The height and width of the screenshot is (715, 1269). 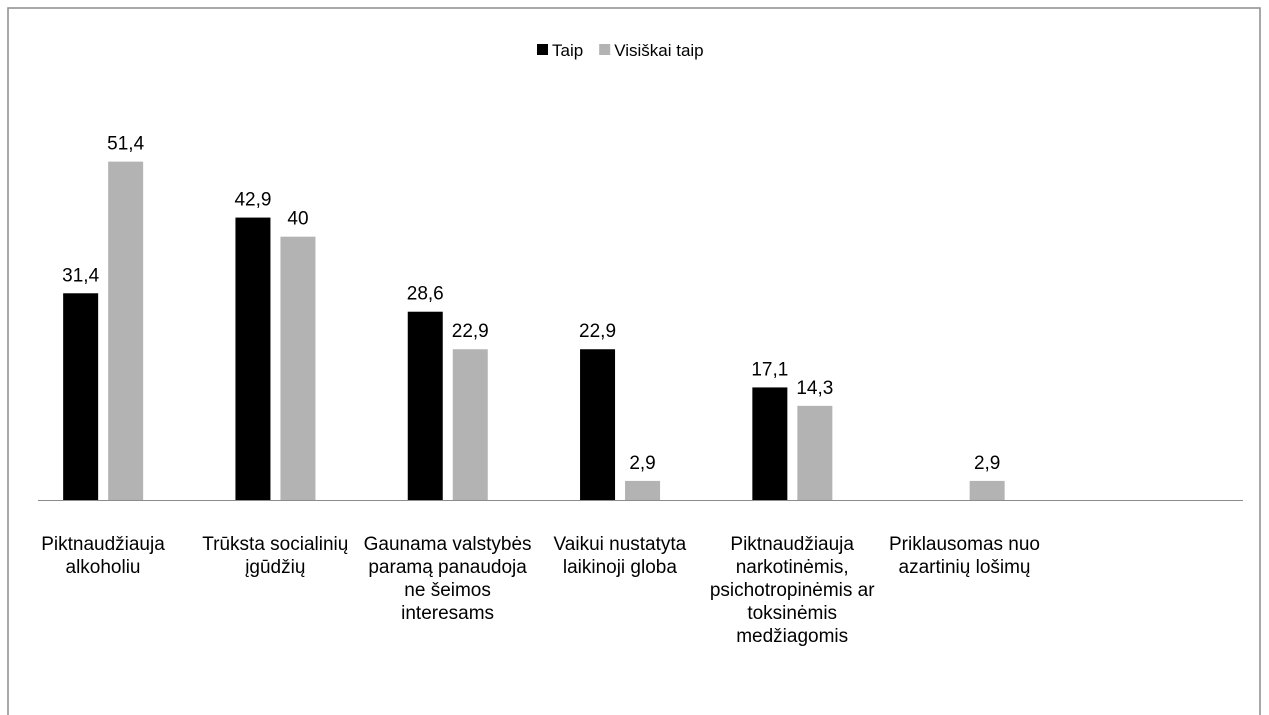 What do you see at coordinates (297, 219) in the screenshot?
I see `value-label: 40` at bounding box center [297, 219].